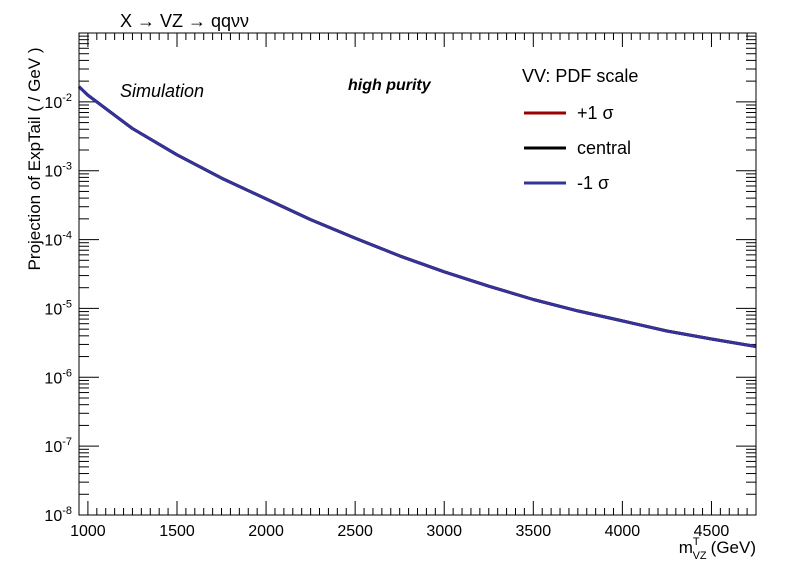 The width and height of the screenshot is (796, 572). Describe the element at coordinates (58, 446) in the screenshot. I see `y-tick-label: 10⁻⁷` at that location.